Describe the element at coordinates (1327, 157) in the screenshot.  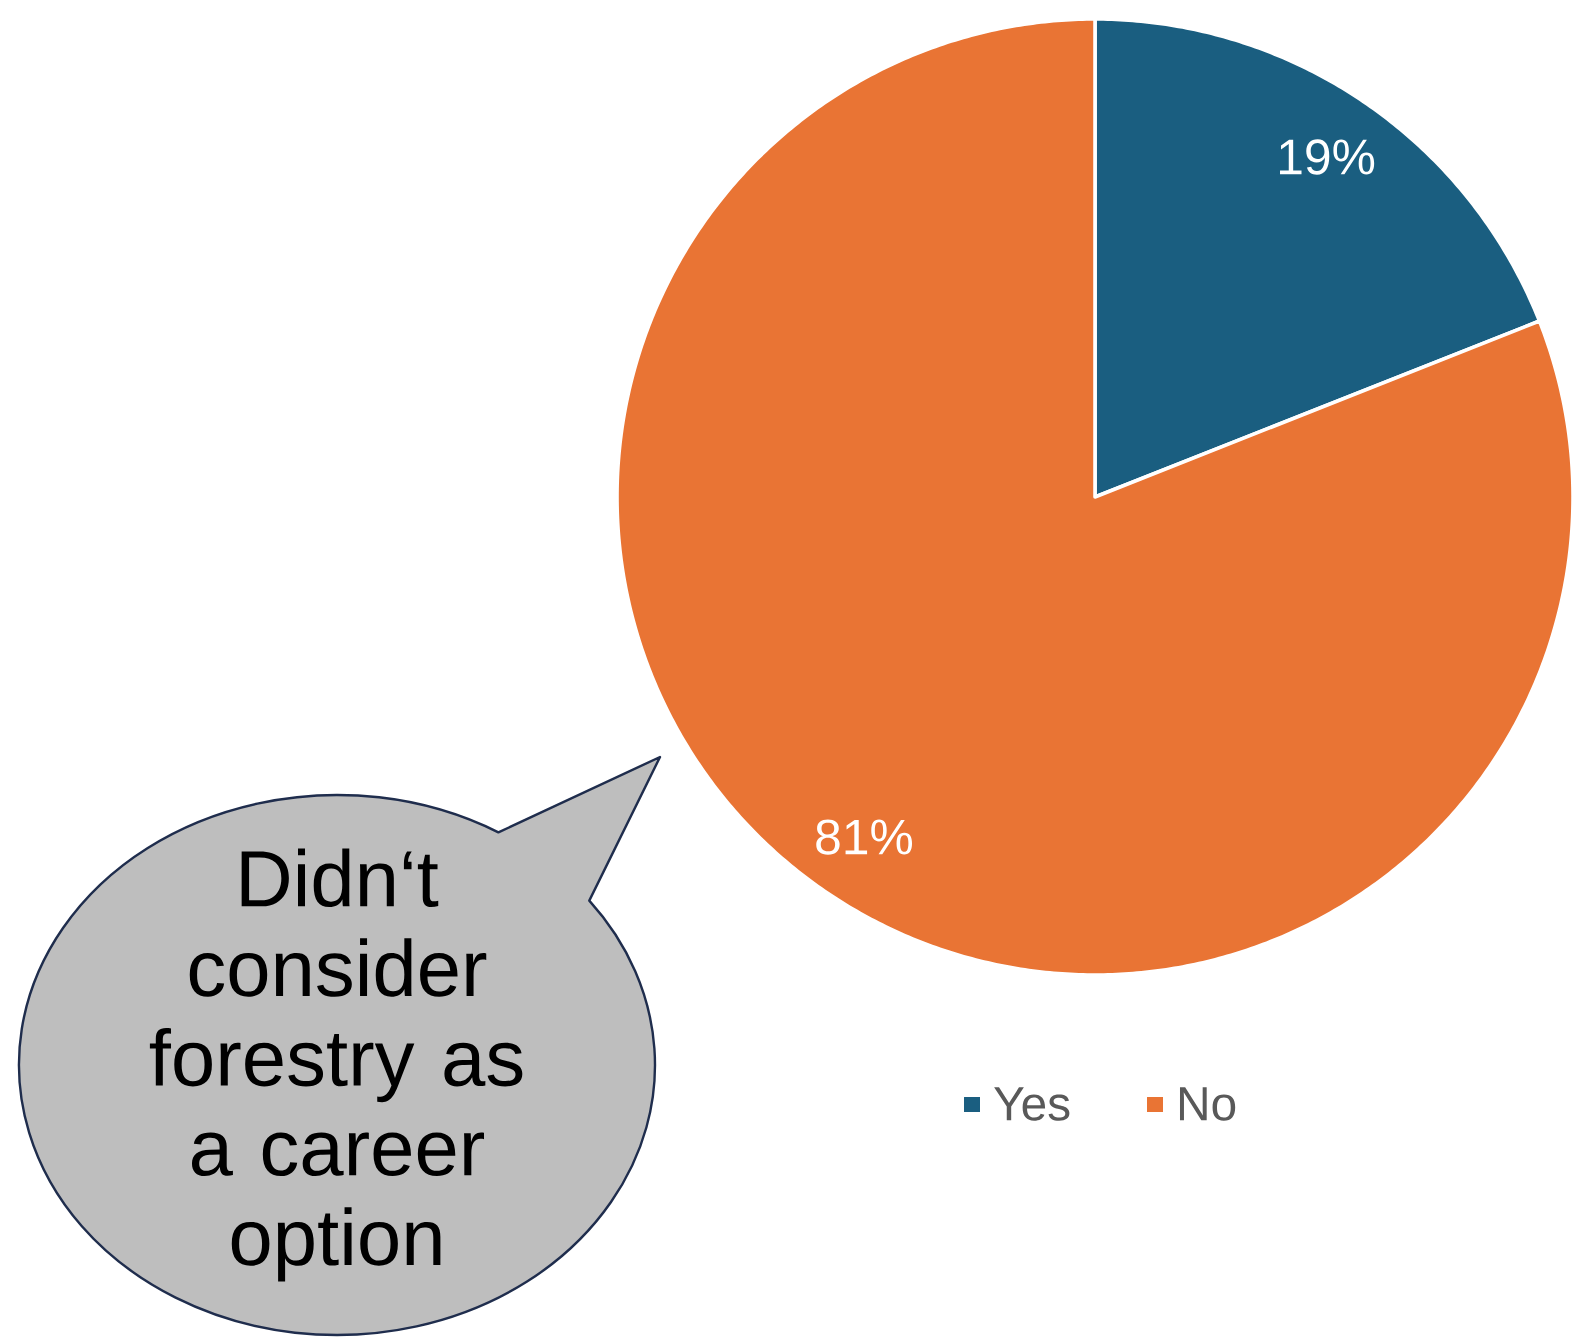
I see `data-label: 19%` at that location.